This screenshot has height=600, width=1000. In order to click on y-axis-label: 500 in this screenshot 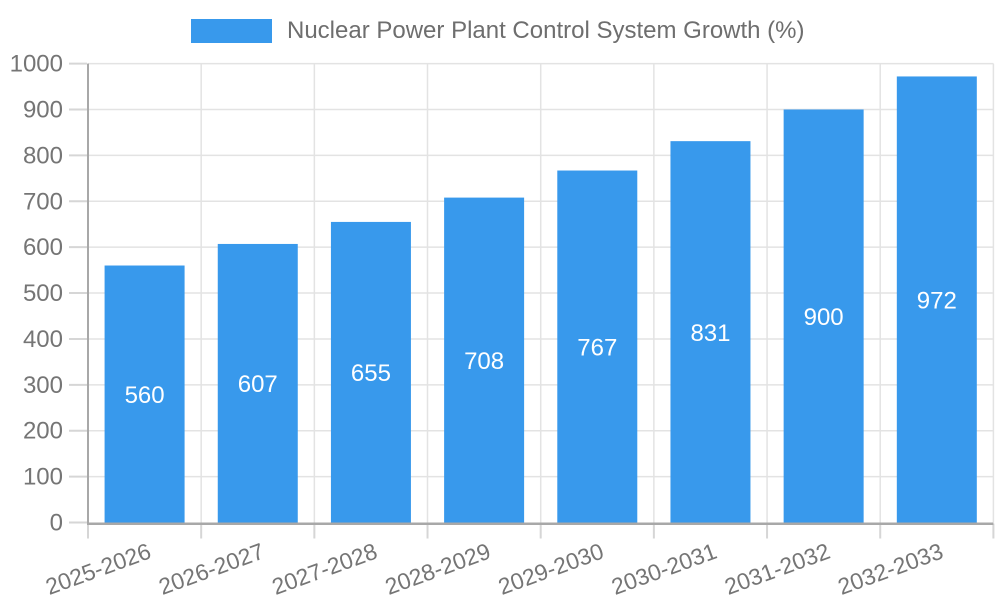, I will do `click(43, 293)`.